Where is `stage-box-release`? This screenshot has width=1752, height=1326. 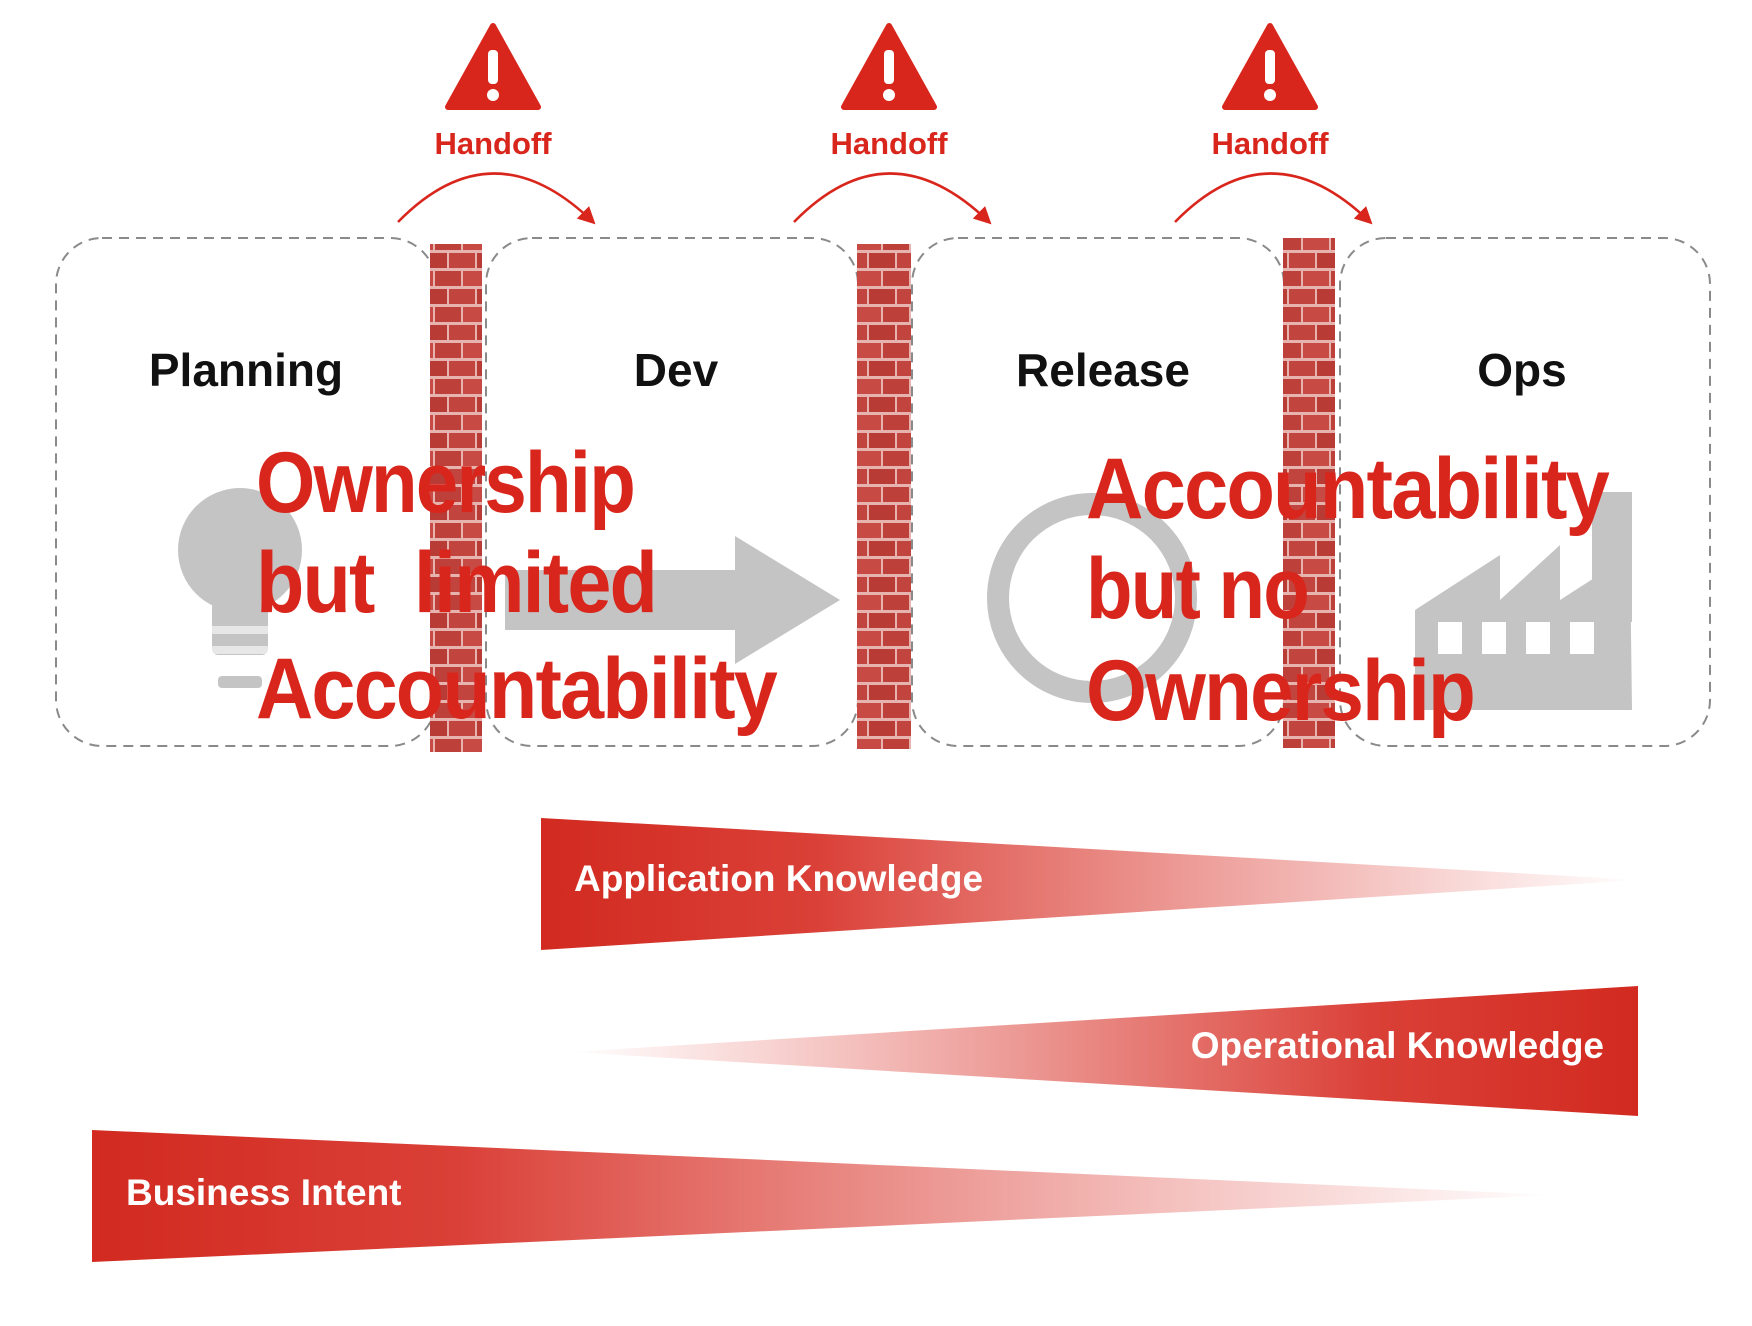
stage-box-release is located at coordinates (1098, 492).